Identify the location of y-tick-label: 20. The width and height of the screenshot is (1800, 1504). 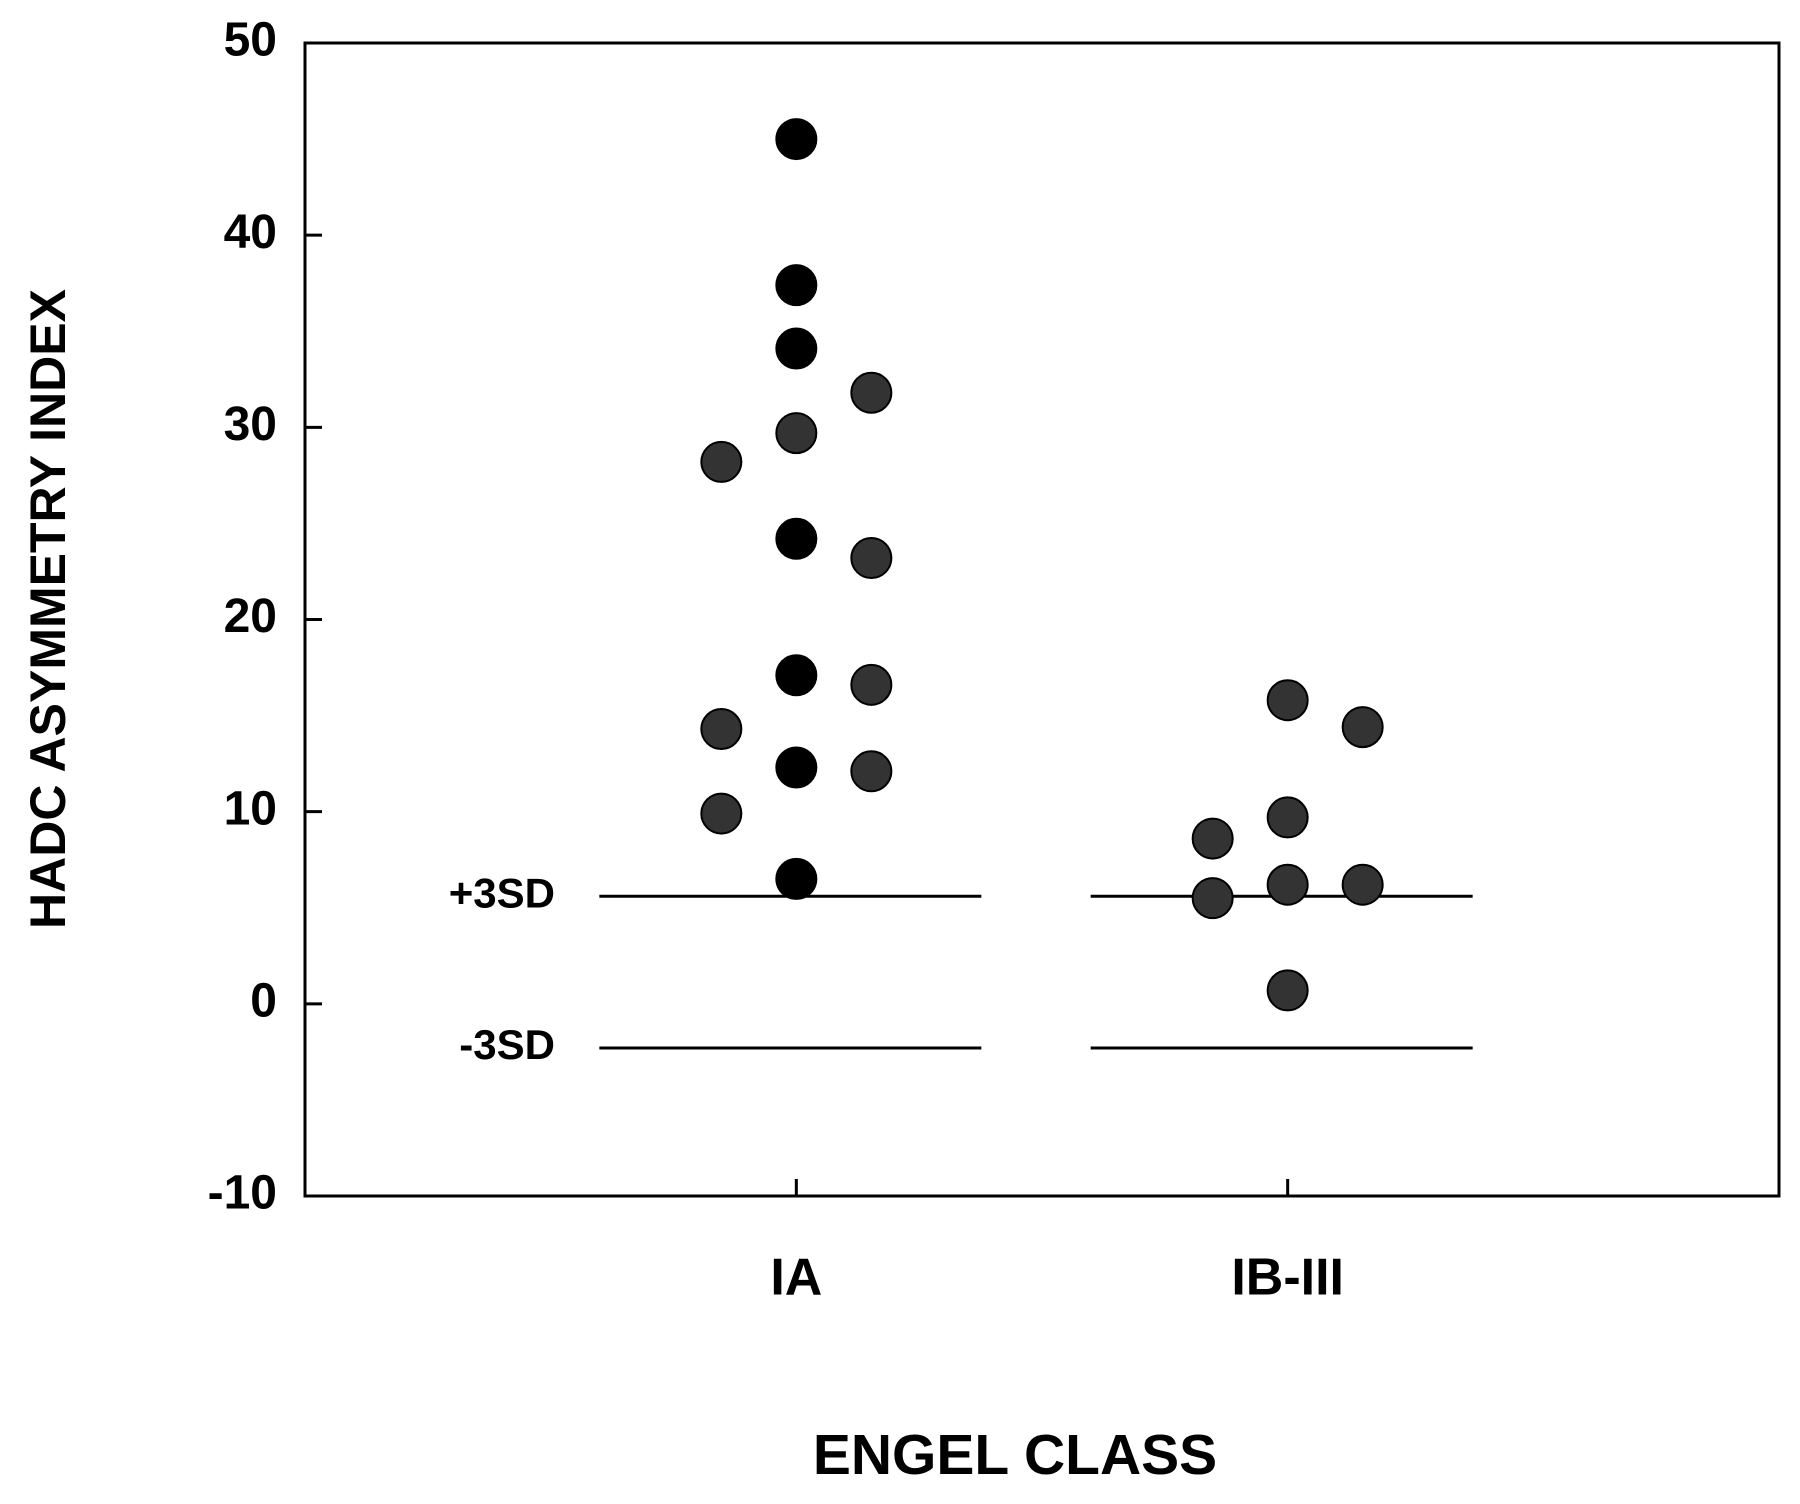
(250, 616).